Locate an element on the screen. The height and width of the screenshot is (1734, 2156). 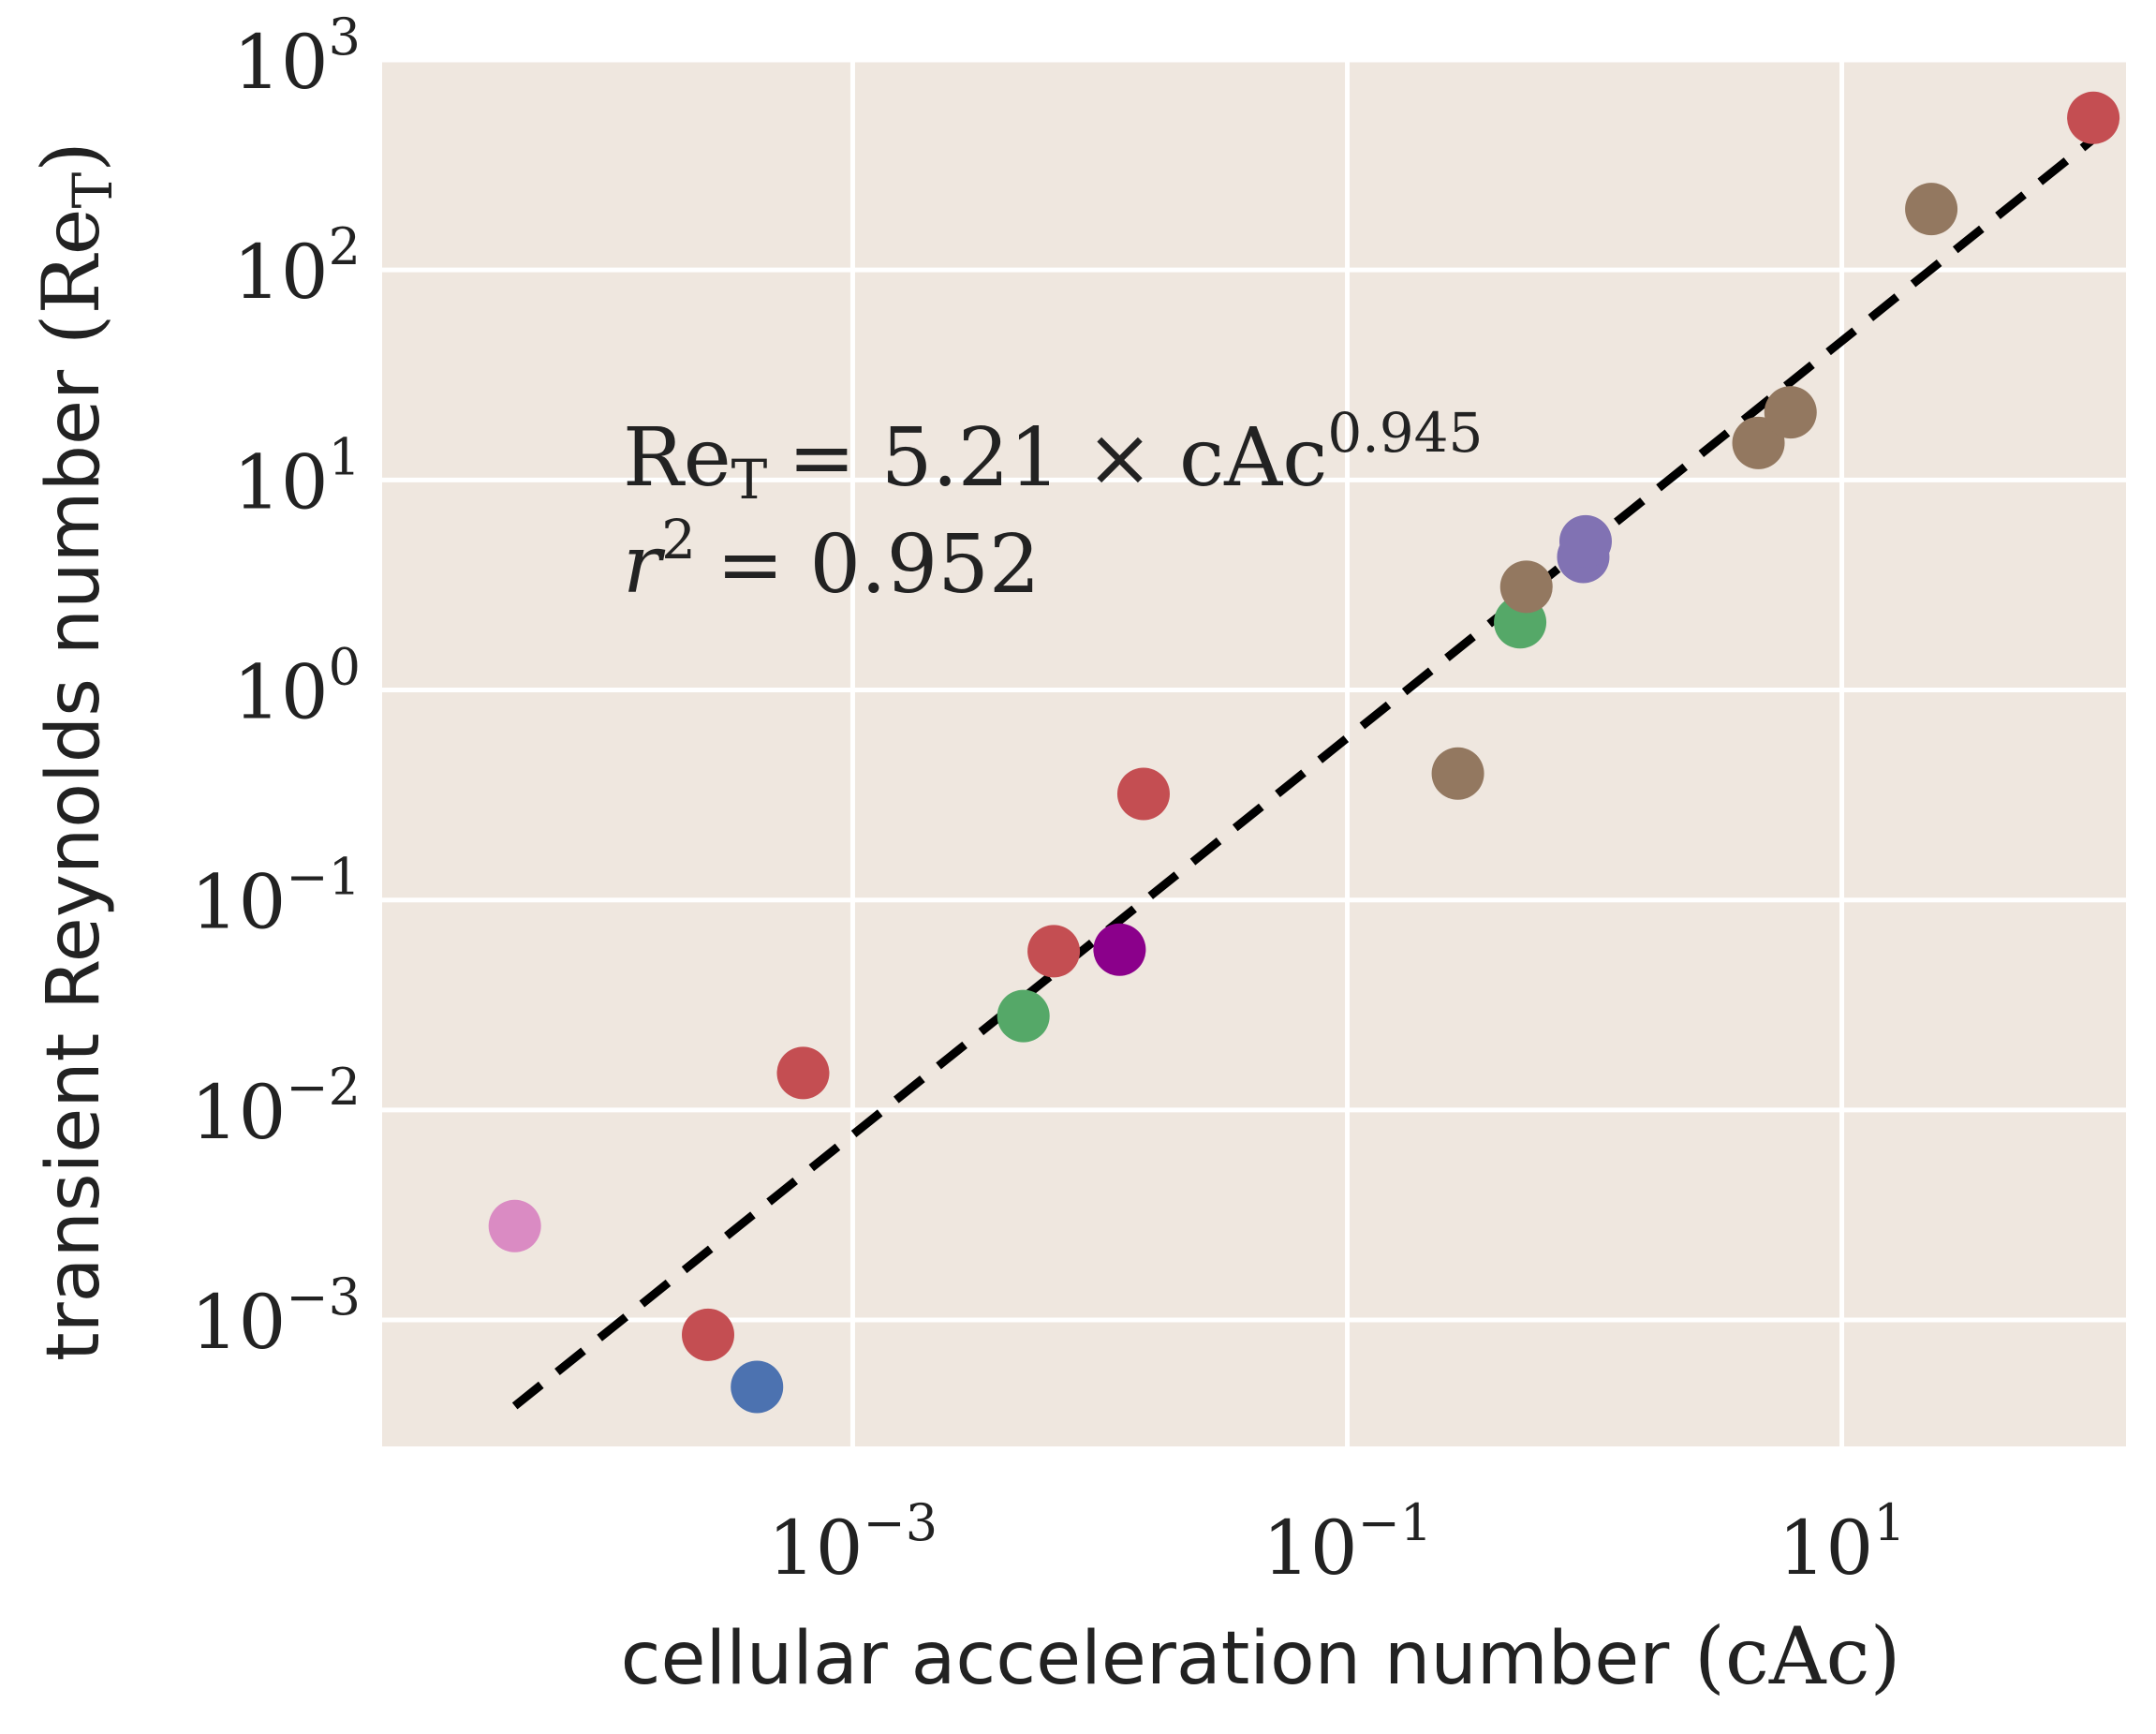
y-axis-label-open-paren: ( is located at coordinates (71, 341).